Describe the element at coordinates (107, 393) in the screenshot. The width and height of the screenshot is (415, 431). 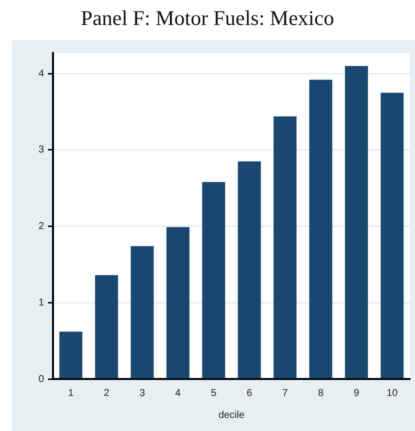
I see `x-tick-label: 2` at that location.